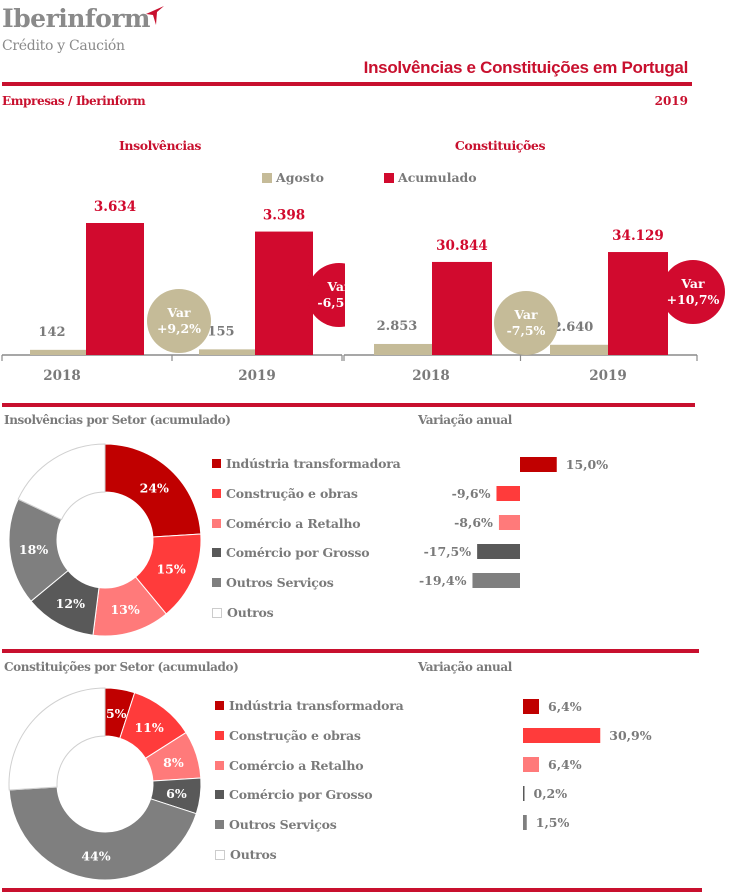  What do you see at coordinates (448, 551) in the screenshot?
I see `variation-value-label: -17,5%` at bounding box center [448, 551].